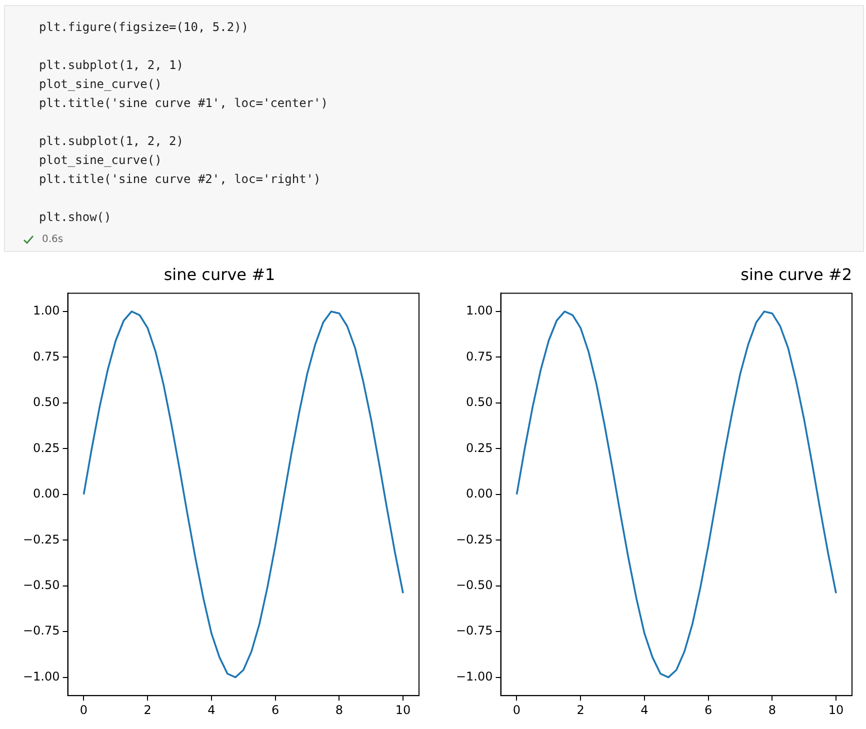  I want to click on chart-title: sine curve #1, so click(220, 274).